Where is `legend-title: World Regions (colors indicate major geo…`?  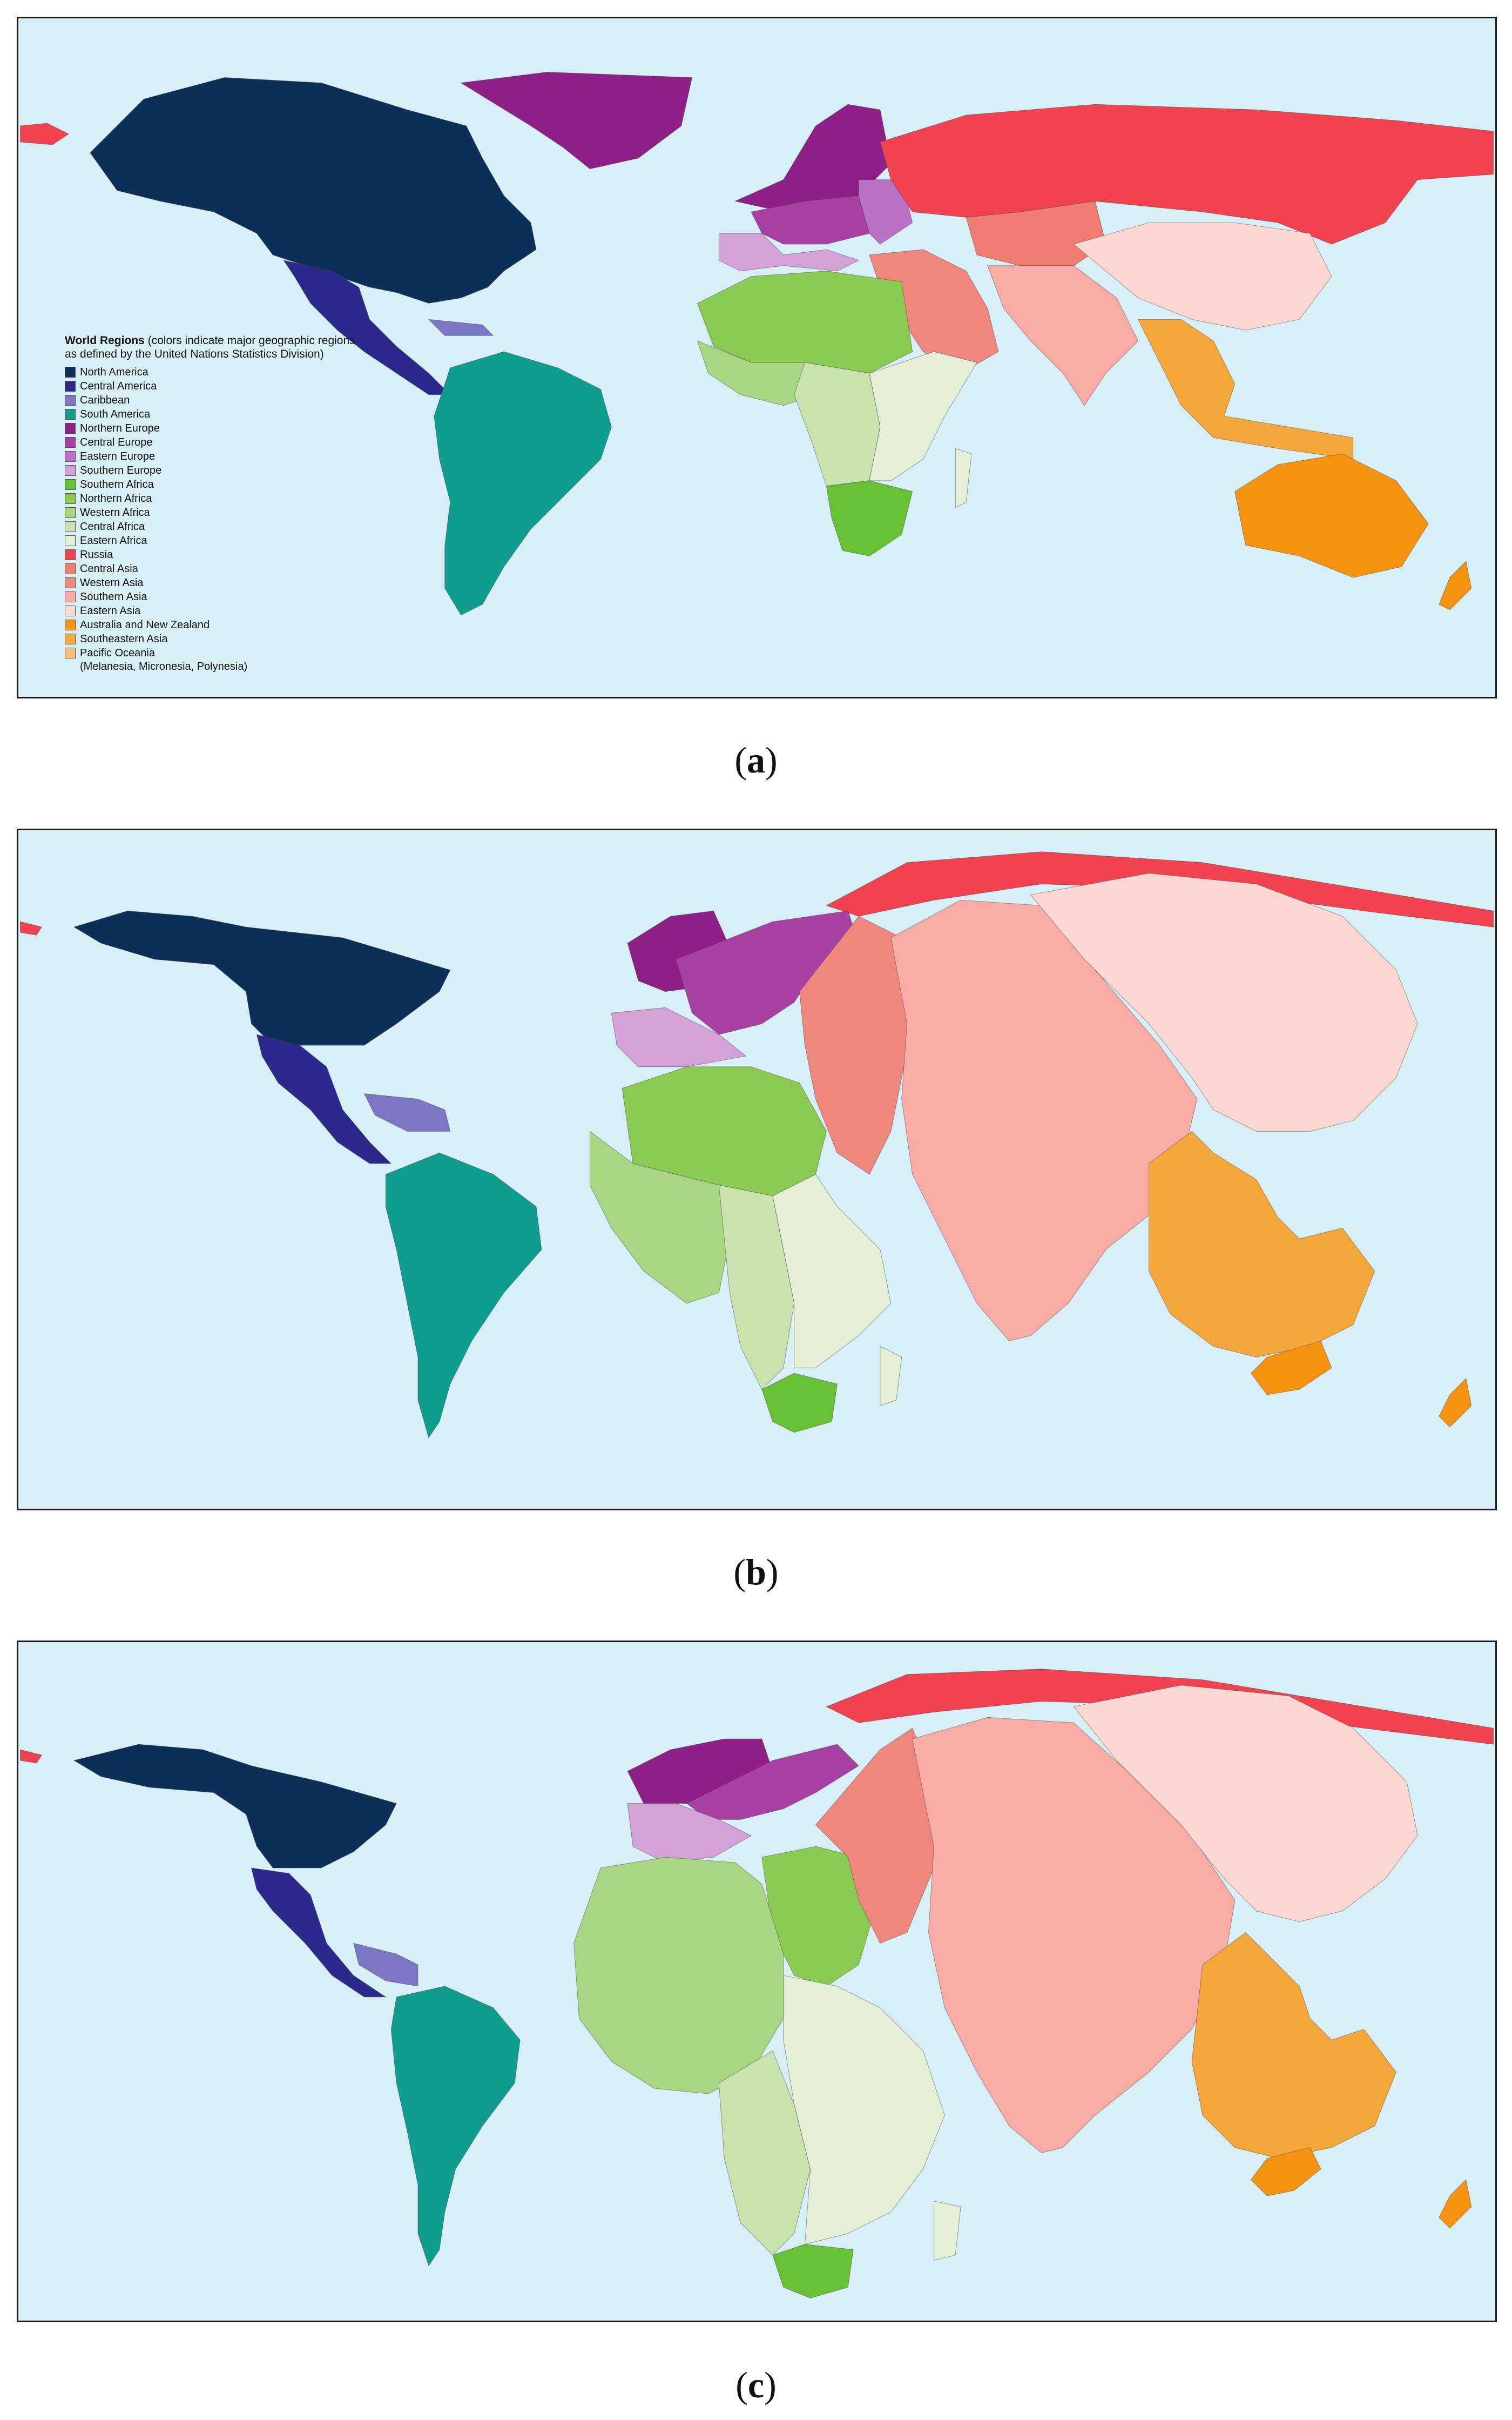 legend-title: World Regions (colors indicate major geo… is located at coordinates (210, 347).